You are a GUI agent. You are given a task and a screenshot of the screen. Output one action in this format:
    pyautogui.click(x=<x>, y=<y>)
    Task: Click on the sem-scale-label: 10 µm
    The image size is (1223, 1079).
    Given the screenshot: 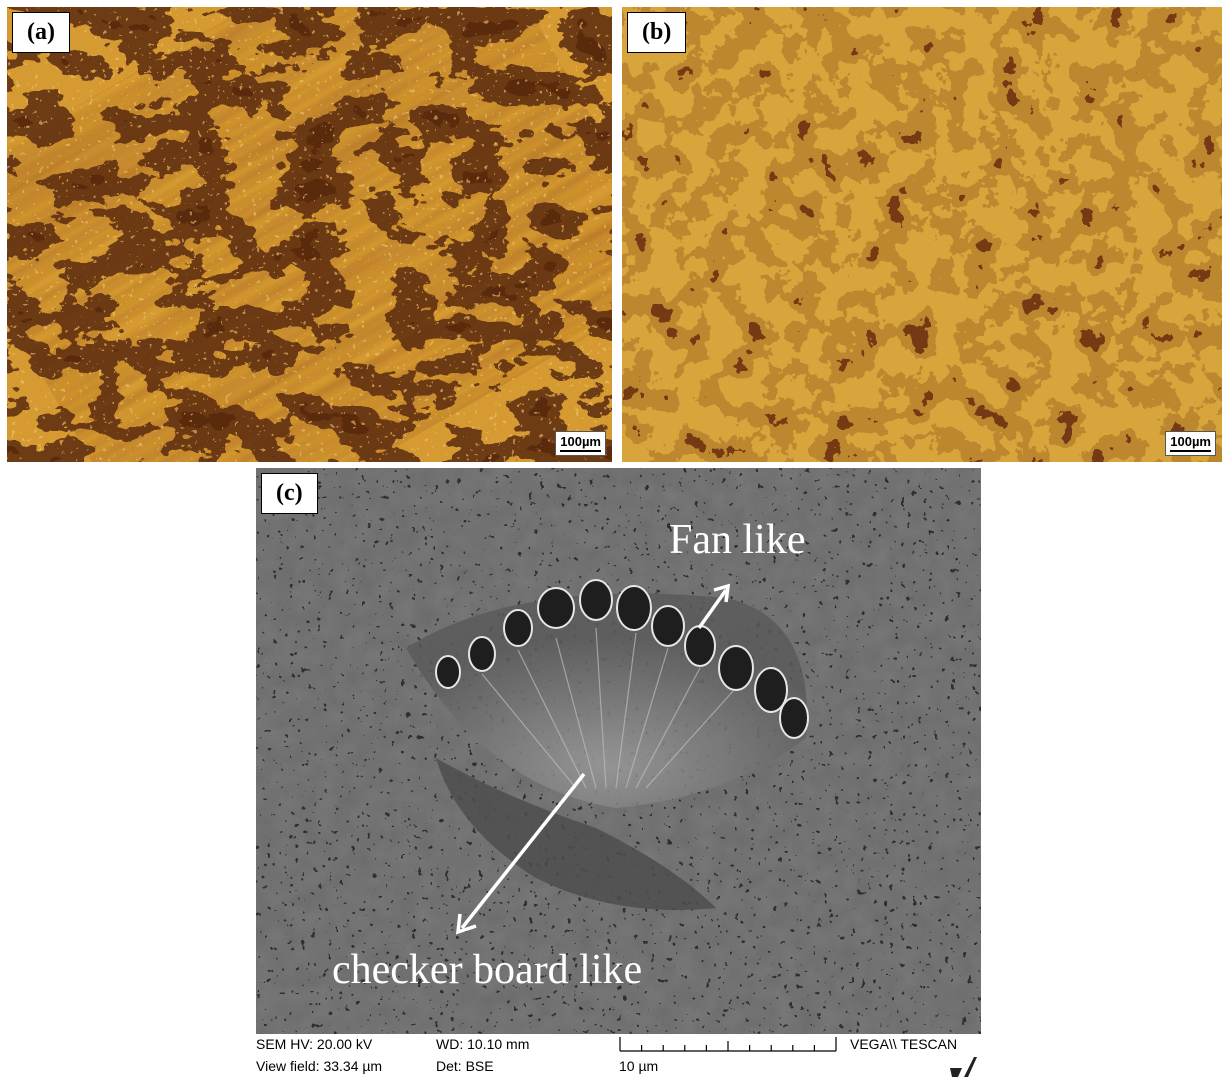 What is the action you would take?
    pyautogui.click(x=639, y=1066)
    